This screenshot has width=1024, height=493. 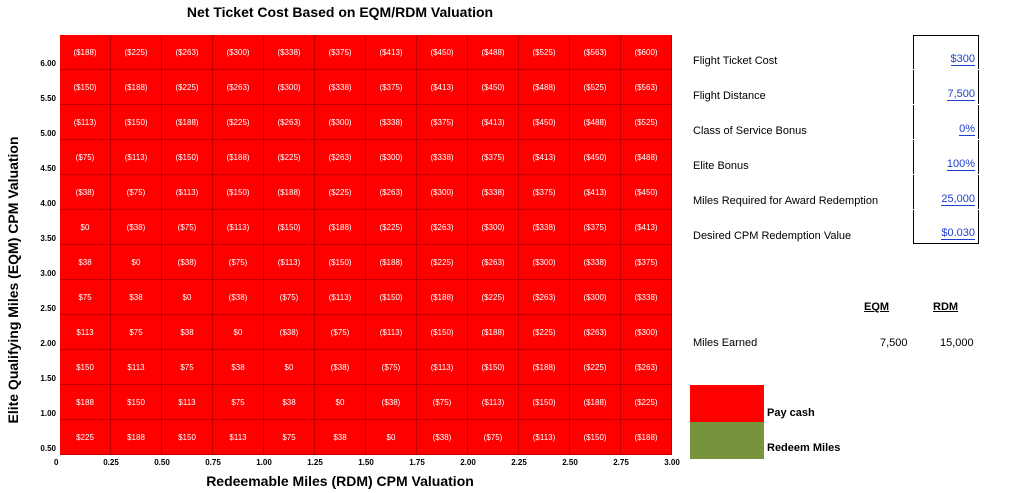 I want to click on grid-cell: ($563), so click(x=595, y=52).